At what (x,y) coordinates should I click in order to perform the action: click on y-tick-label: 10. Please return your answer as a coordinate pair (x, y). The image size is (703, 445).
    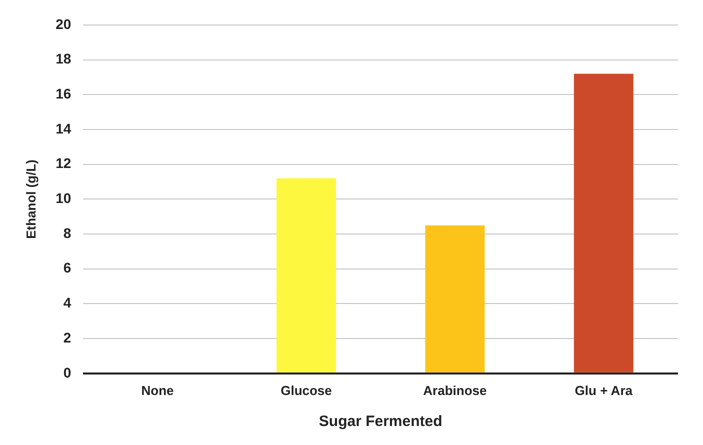
    Looking at the image, I should click on (64, 198).